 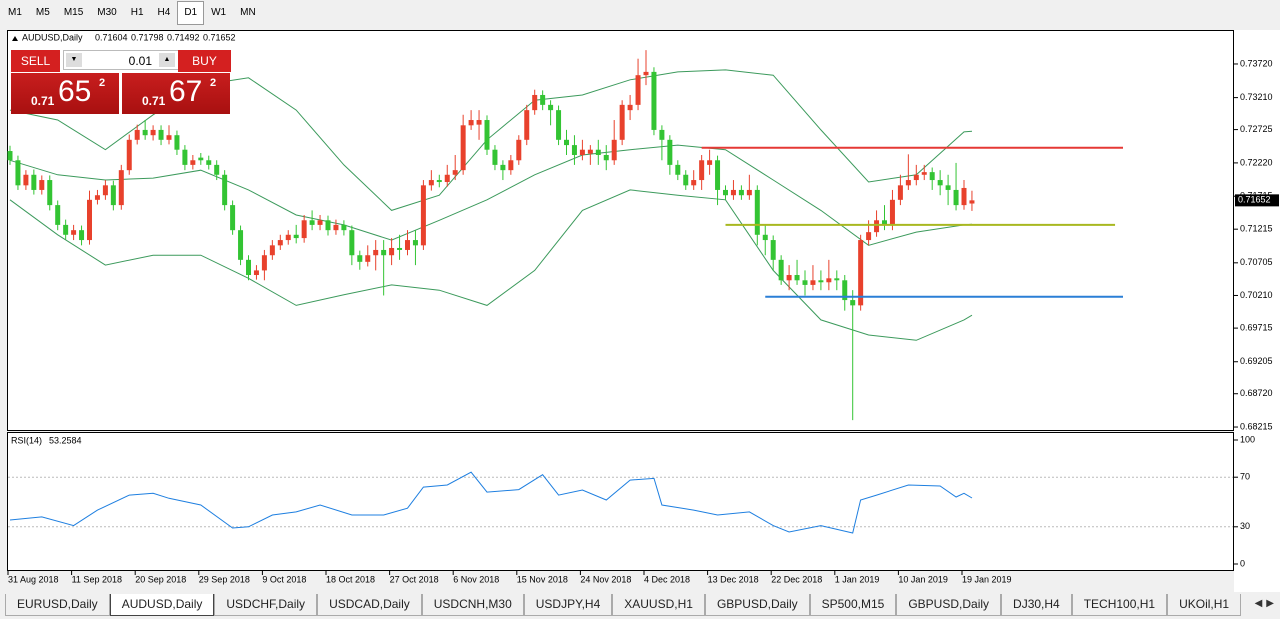 I want to click on timeframe-button: H1, so click(x=137, y=12).